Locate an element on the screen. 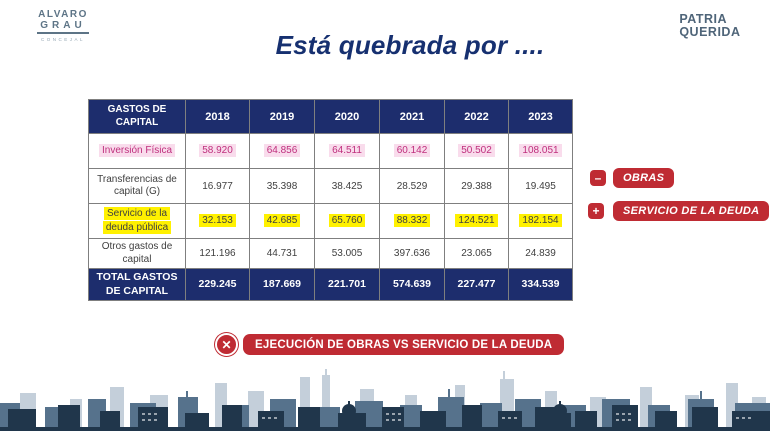 The width and height of the screenshot is (770, 431). alvaro-grau-logo: ALVARO GRAU CONCEJAL is located at coordinates (63, 25).